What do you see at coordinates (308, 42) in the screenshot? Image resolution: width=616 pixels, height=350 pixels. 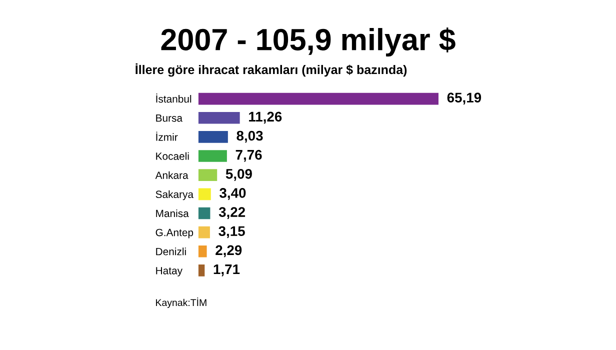 I see `chart-title: 2007 - 105,9 milyar $` at bounding box center [308, 42].